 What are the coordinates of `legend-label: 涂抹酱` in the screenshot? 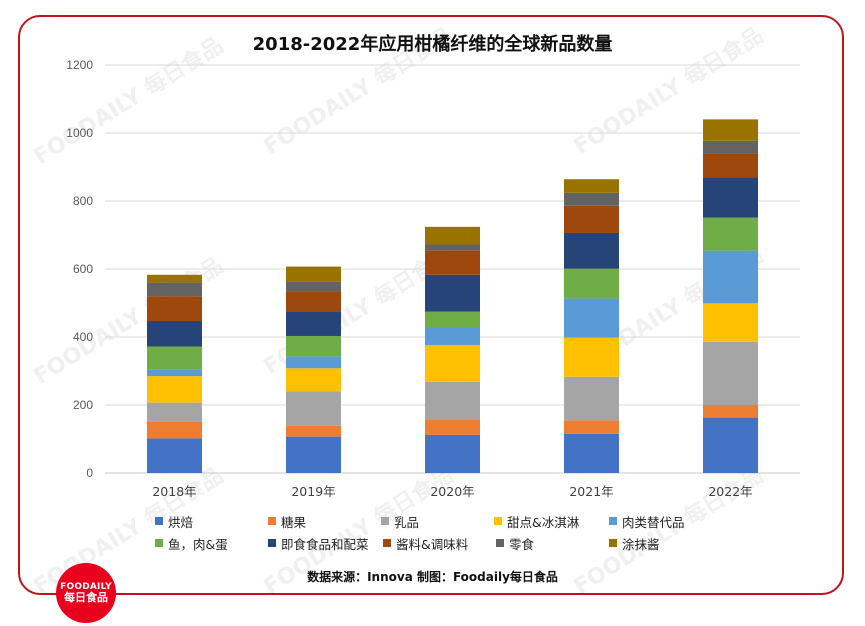 It's located at (641, 544).